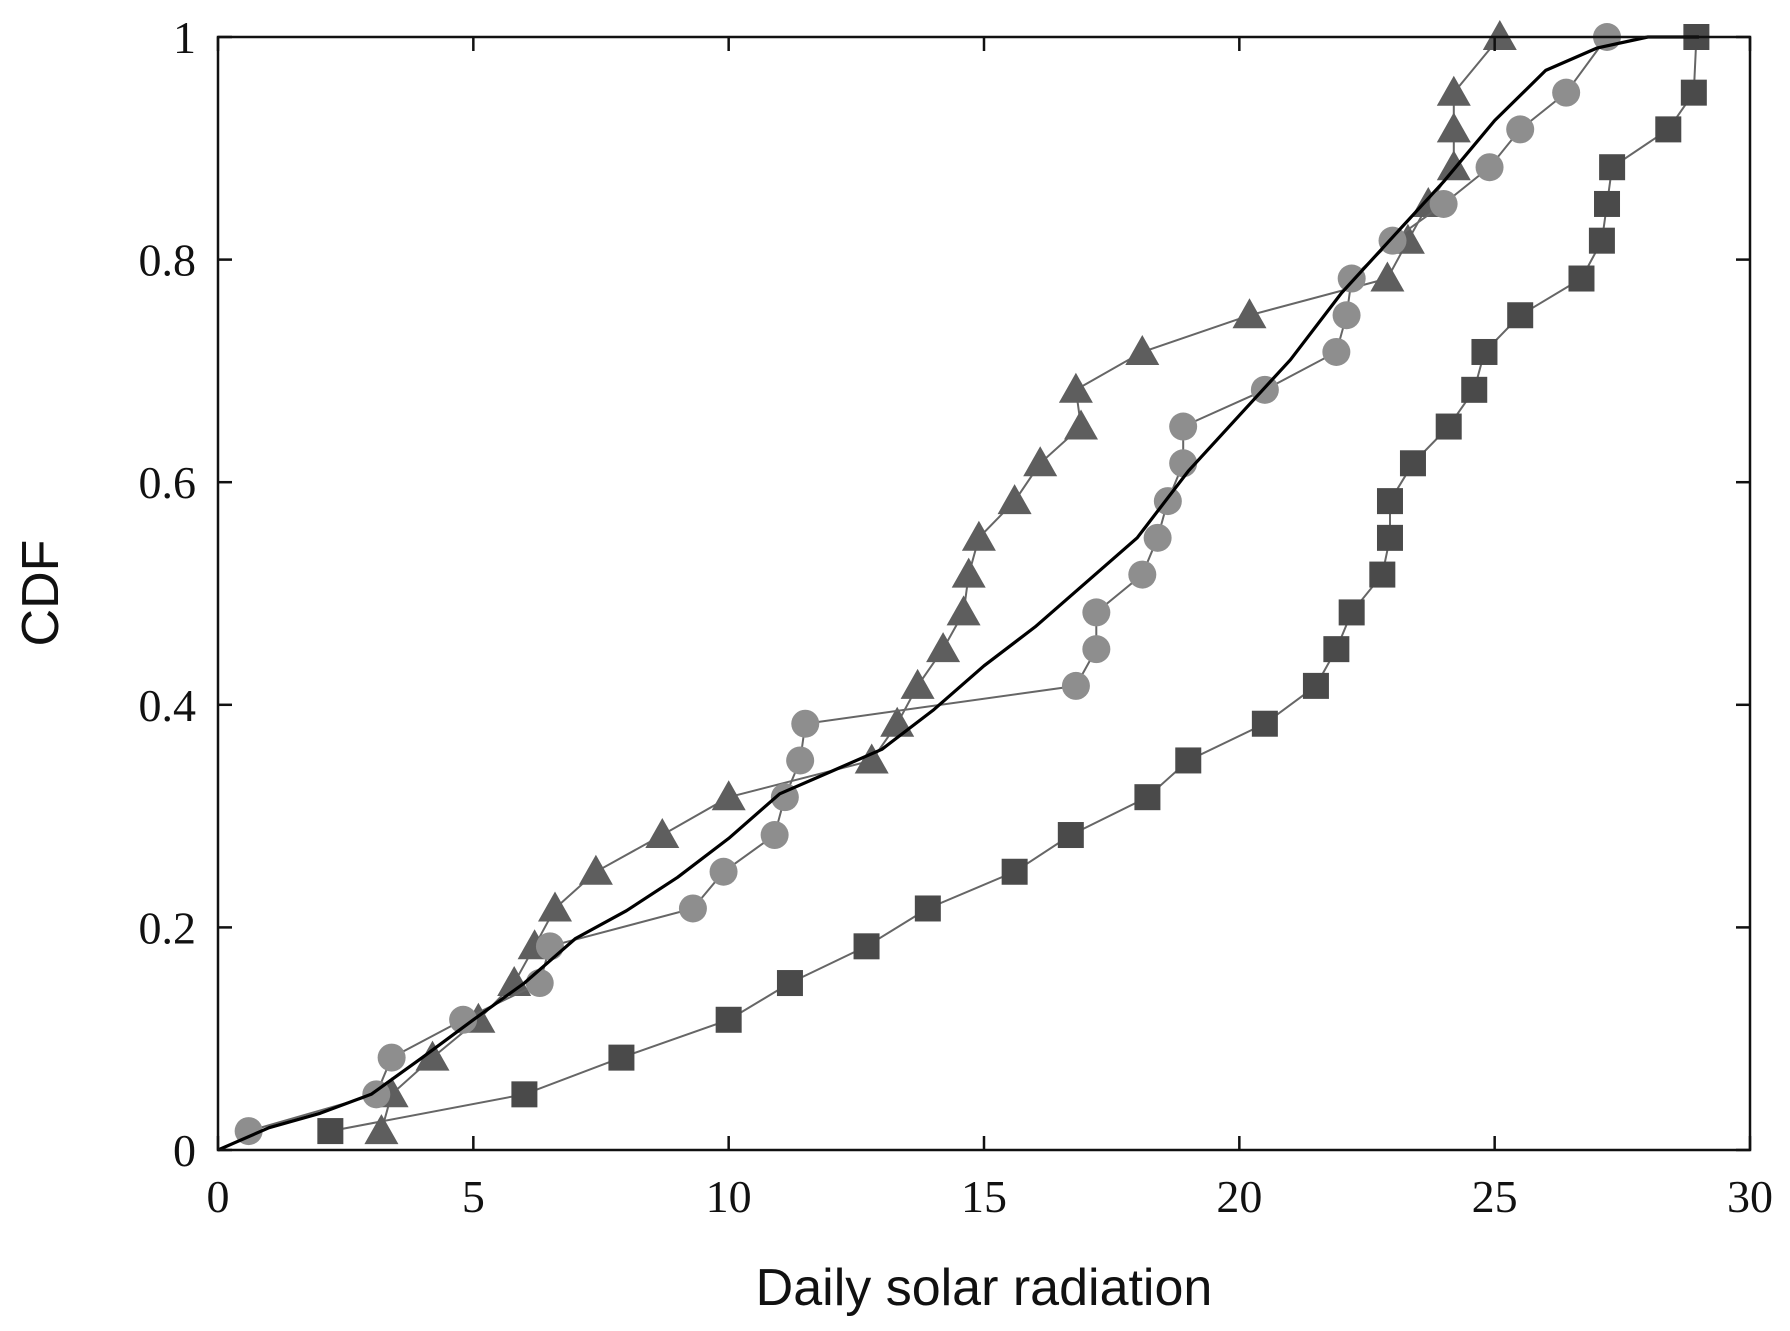 This screenshot has height=1331, width=1790. Describe the element at coordinates (41, 593) in the screenshot. I see `y-axis-title: CDF` at that location.